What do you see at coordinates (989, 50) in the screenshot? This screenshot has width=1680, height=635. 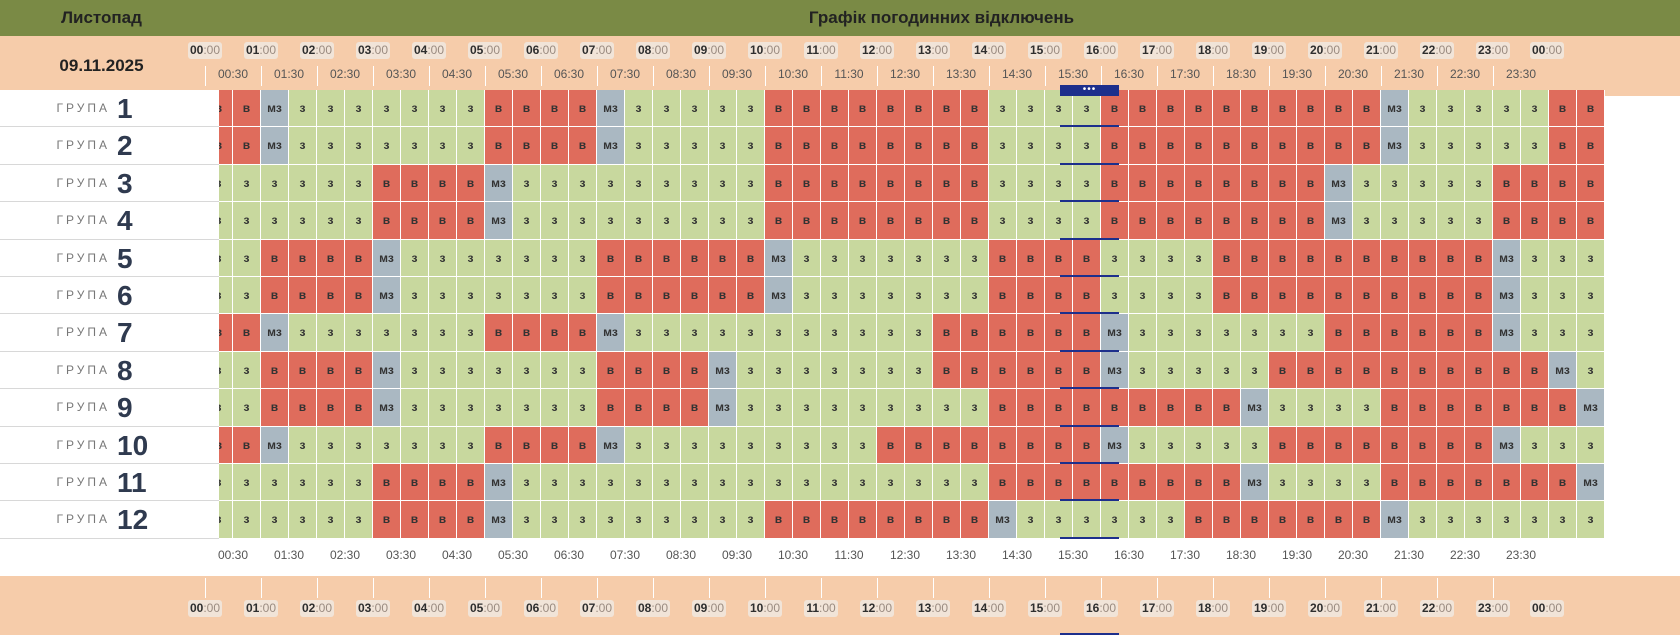 I see `hour-label-top: 14:00` at bounding box center [989, 50].